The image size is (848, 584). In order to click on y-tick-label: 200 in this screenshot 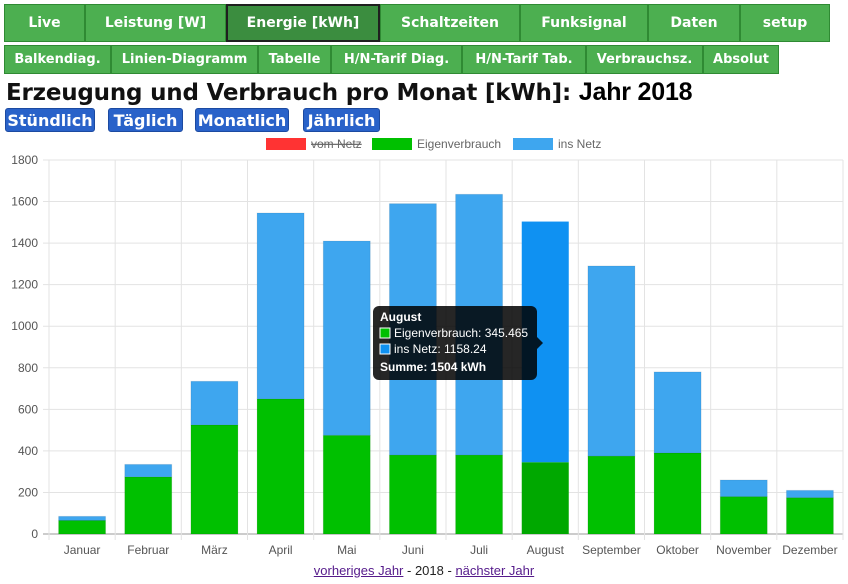, I will do `click(28, 492)`.